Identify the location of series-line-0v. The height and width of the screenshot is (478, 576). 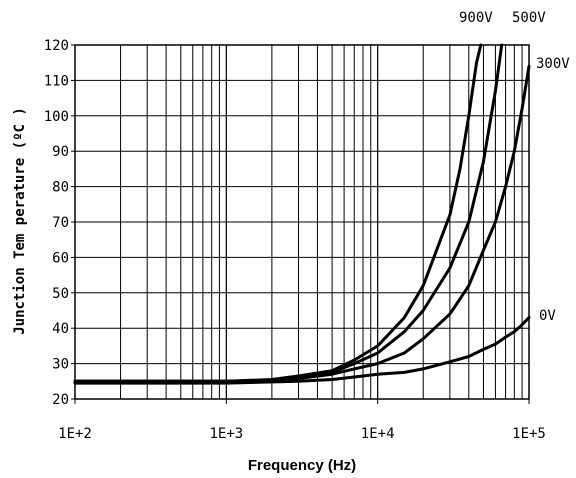
(302, 350).